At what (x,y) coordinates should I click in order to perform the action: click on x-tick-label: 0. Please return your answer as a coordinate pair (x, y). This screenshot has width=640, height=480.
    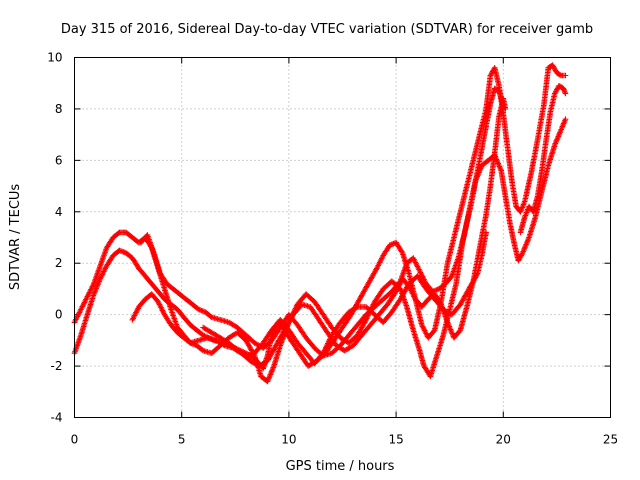
    Looking at the image, I should click on (75, 440).